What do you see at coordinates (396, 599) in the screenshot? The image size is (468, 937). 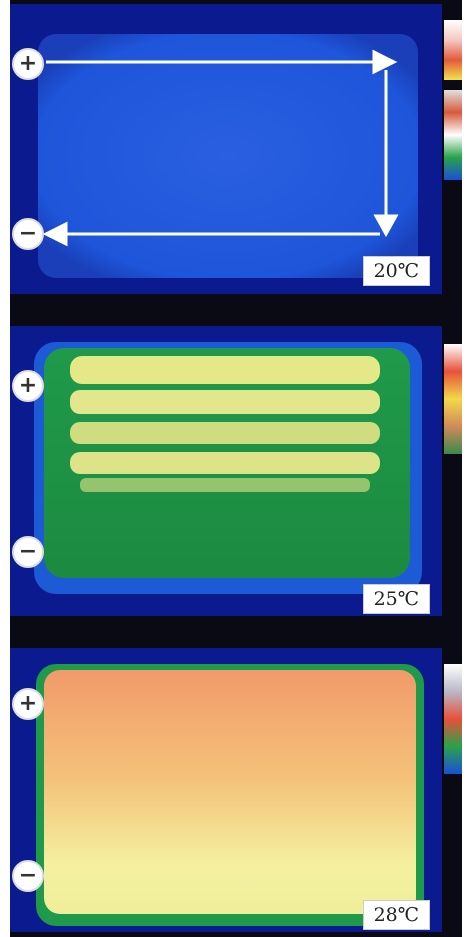 I see `temperature-label: 25℃` at bounding box center [396, 599].